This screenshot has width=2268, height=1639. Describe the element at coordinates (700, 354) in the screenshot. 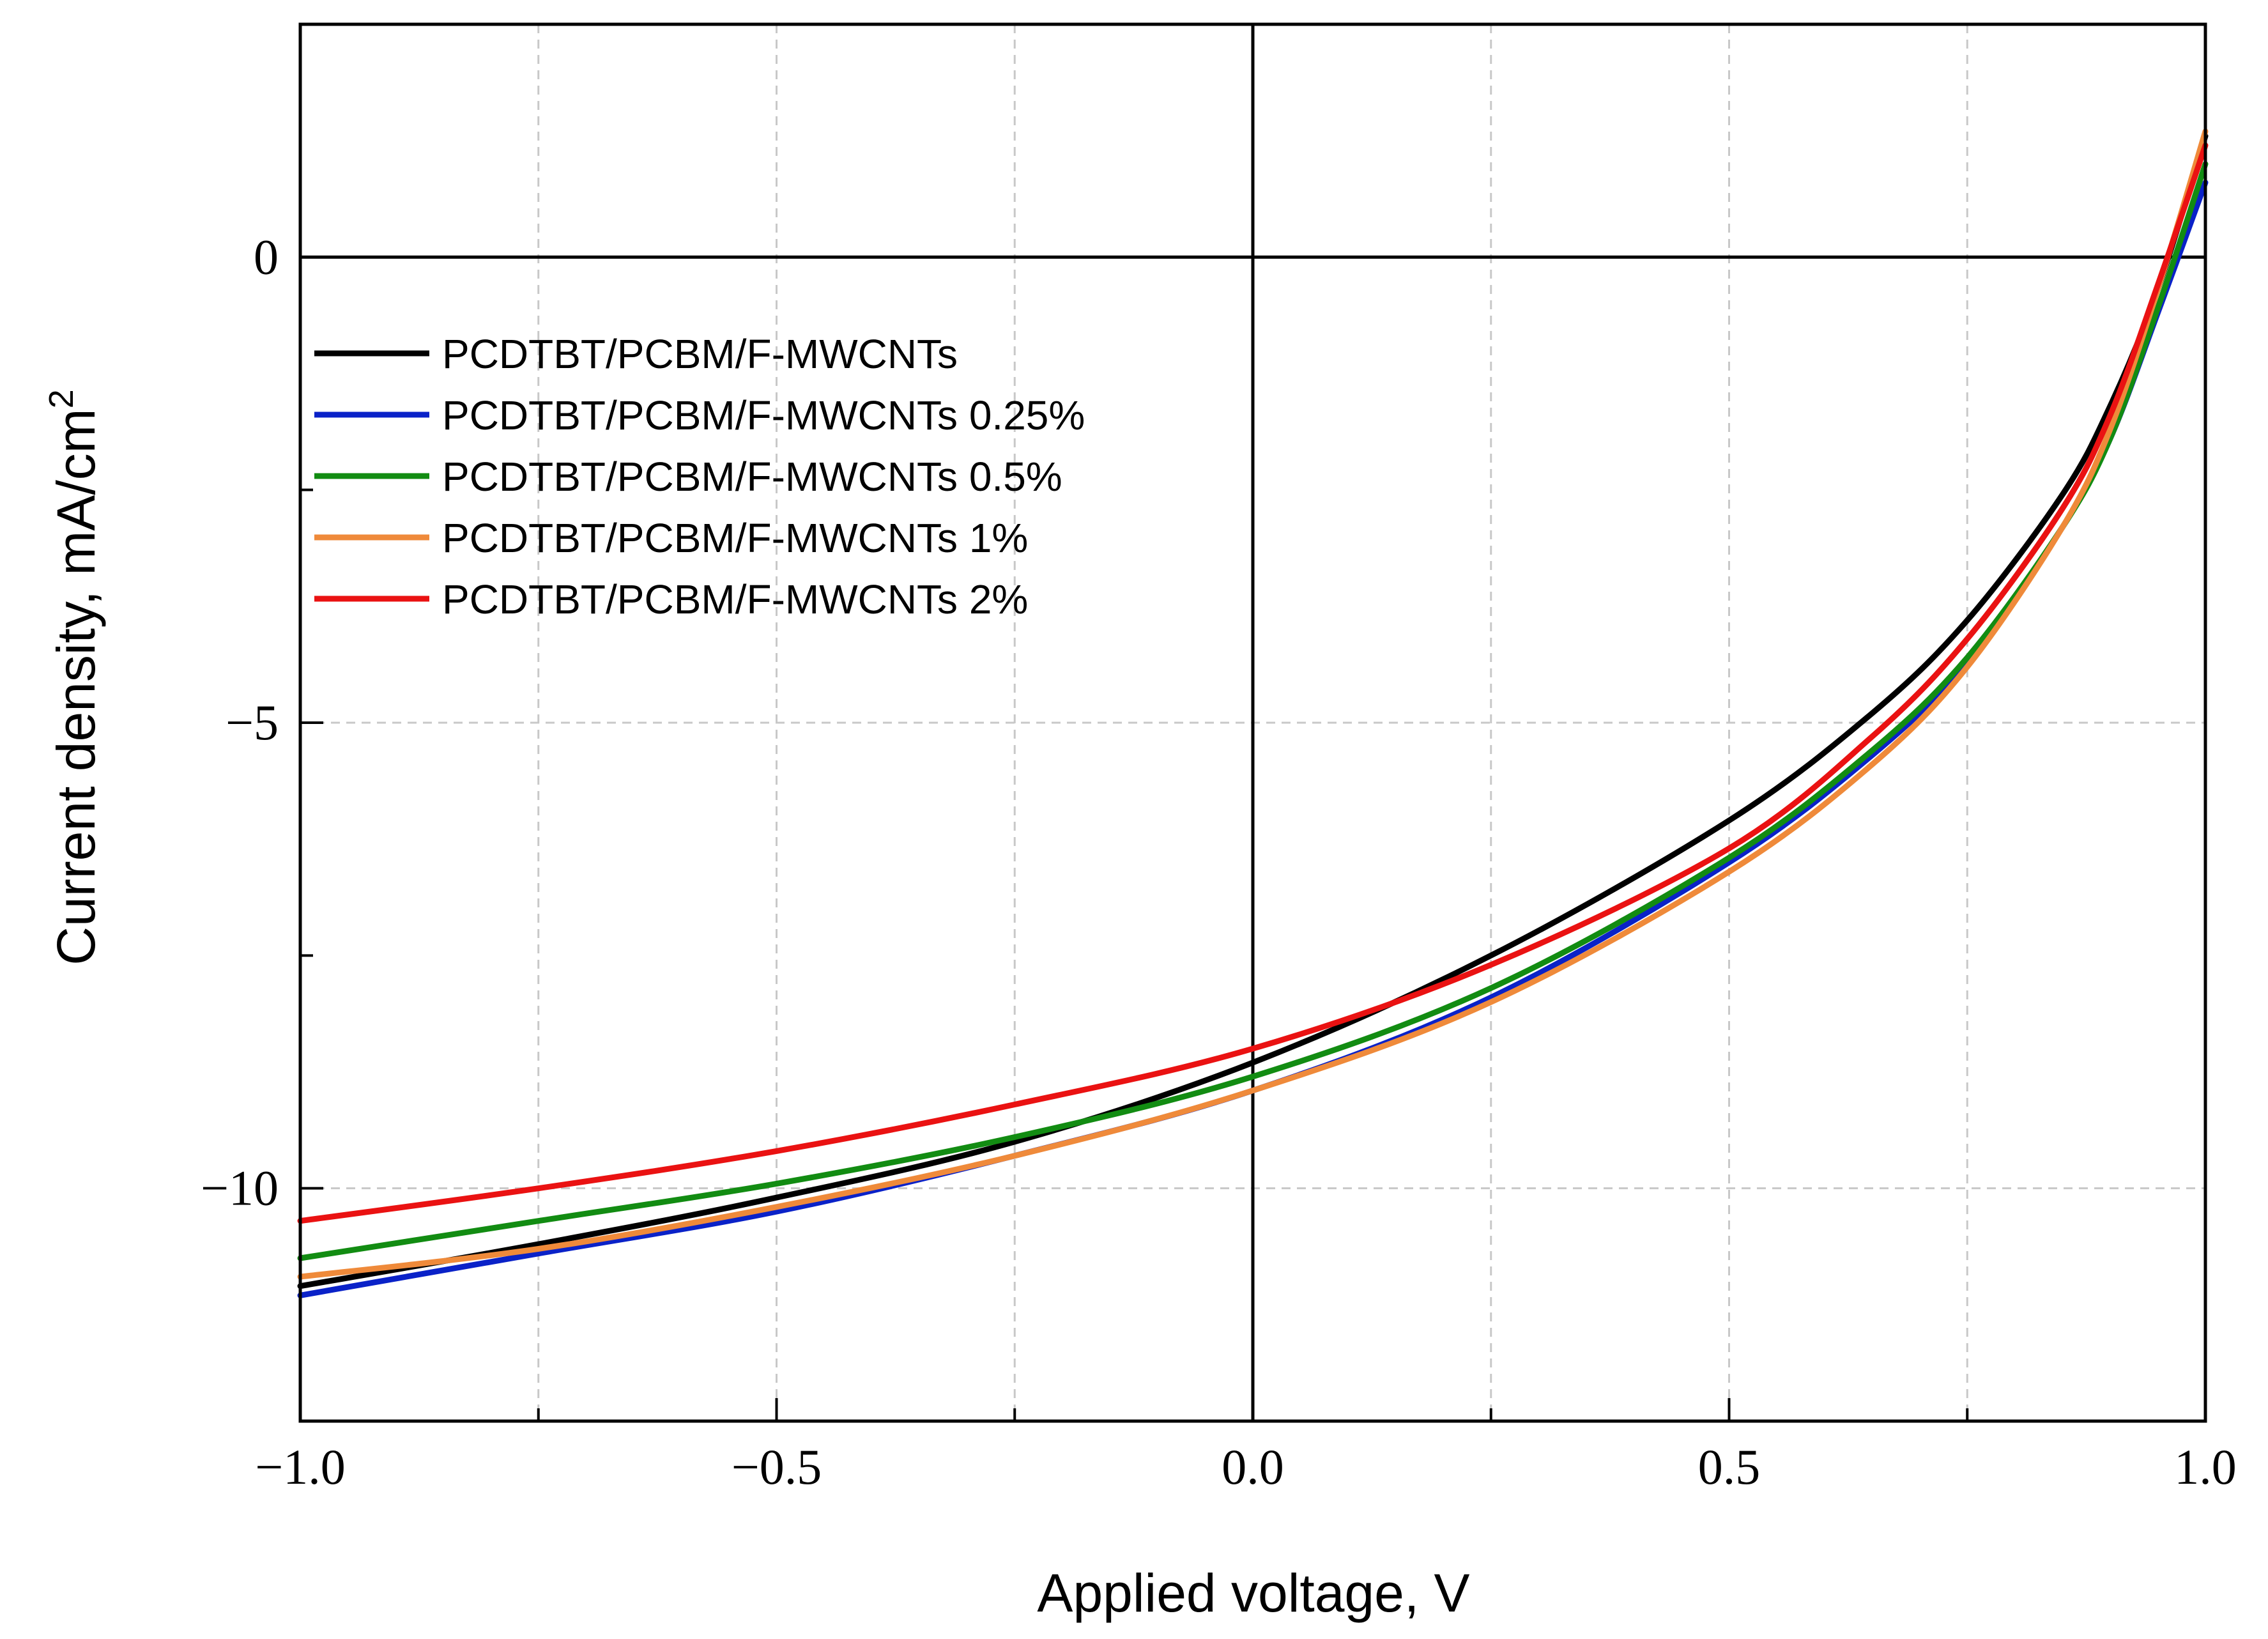

I see `legend-label-0: PCDTBT/PCBM/F-MWCNTs` at that location.